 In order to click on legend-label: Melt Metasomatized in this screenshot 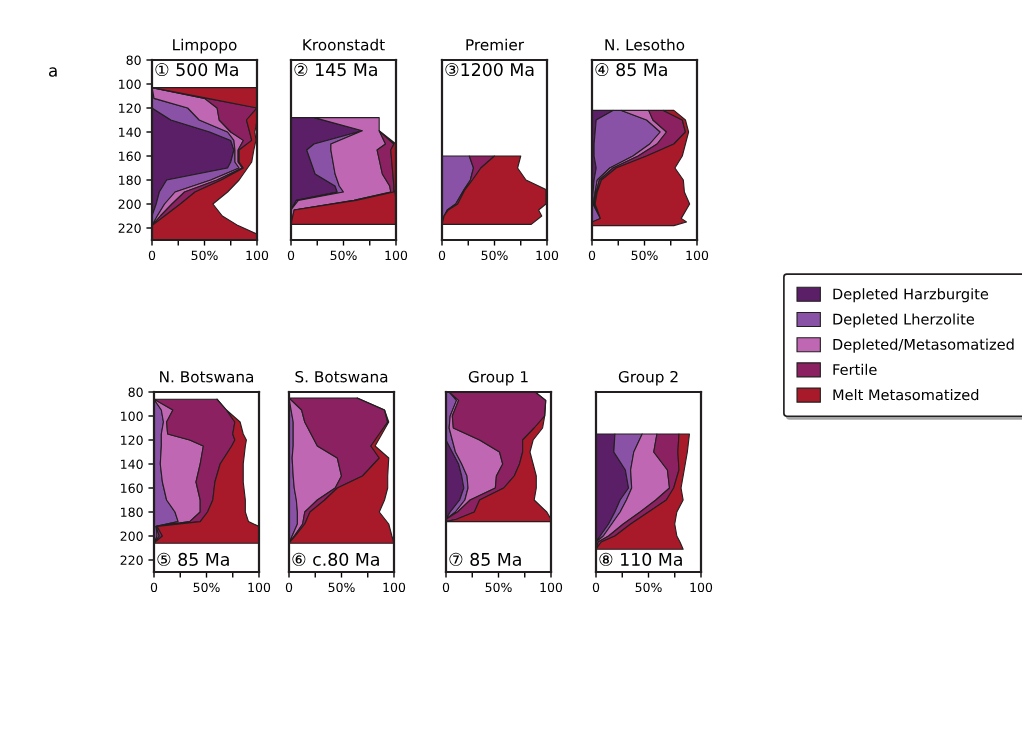, I will do `click(906, 394)`.